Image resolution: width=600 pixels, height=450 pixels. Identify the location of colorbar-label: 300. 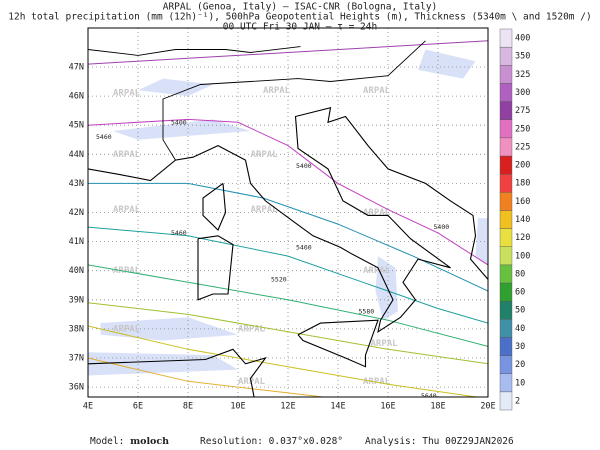
(522, 93).